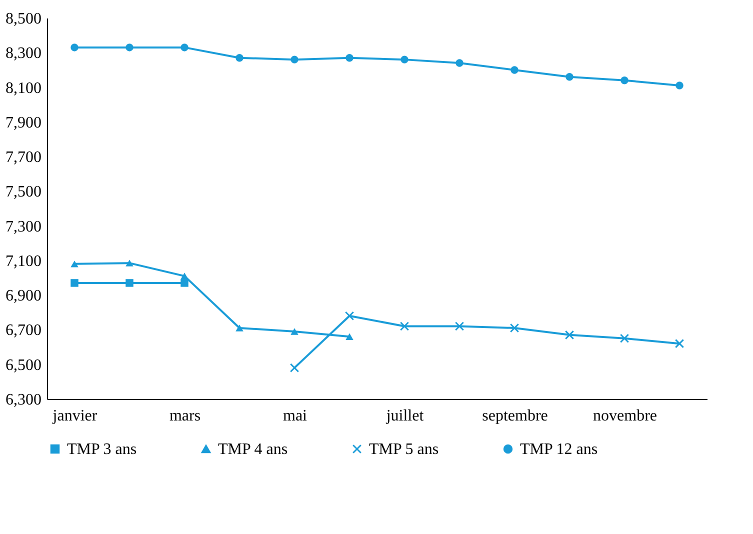  I want to click on y-tick-label: 7,300, so click(24, 227).